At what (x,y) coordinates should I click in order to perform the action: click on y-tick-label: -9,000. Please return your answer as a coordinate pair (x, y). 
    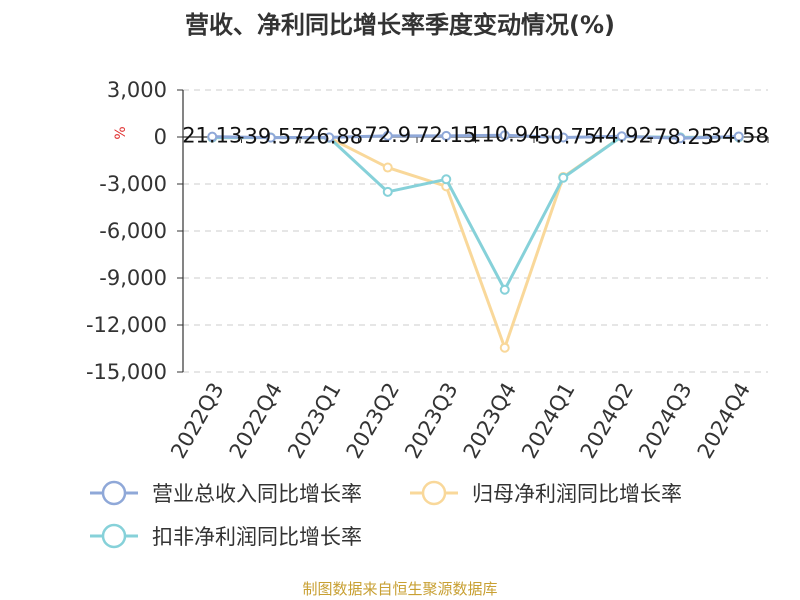
    Looking at the image, I should click on (133, 278).